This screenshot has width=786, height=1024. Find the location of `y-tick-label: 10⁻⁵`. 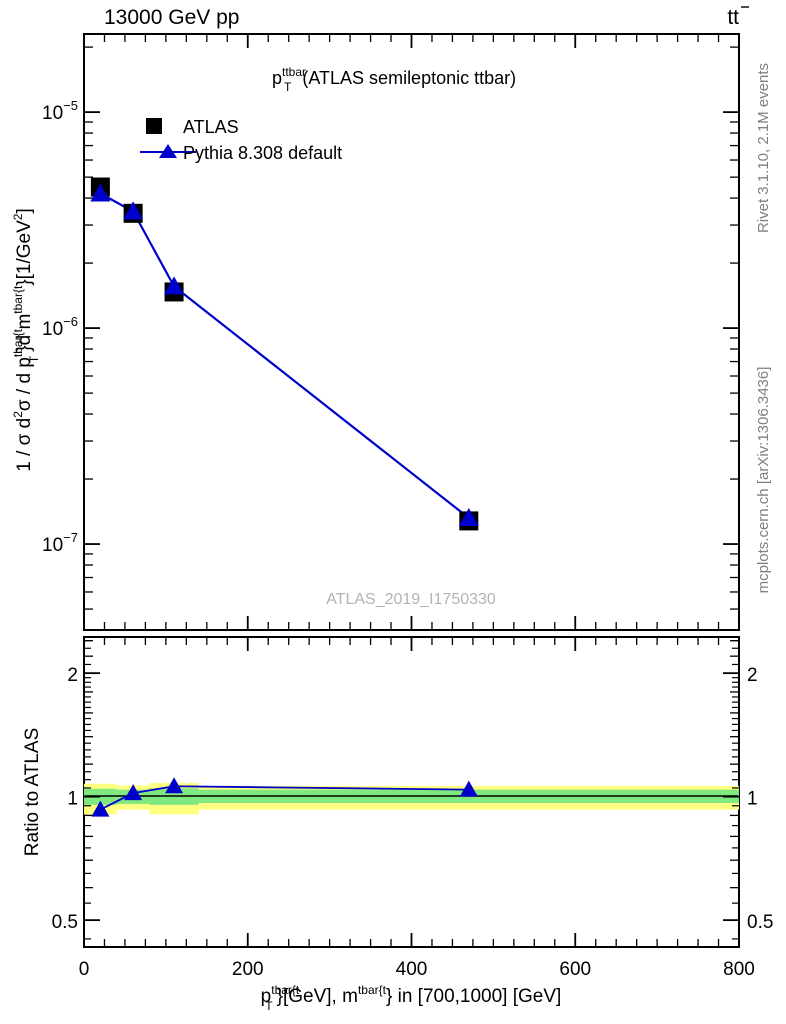

y-tick-label: 10⁻⁵ is located at coordinates (60, 111).